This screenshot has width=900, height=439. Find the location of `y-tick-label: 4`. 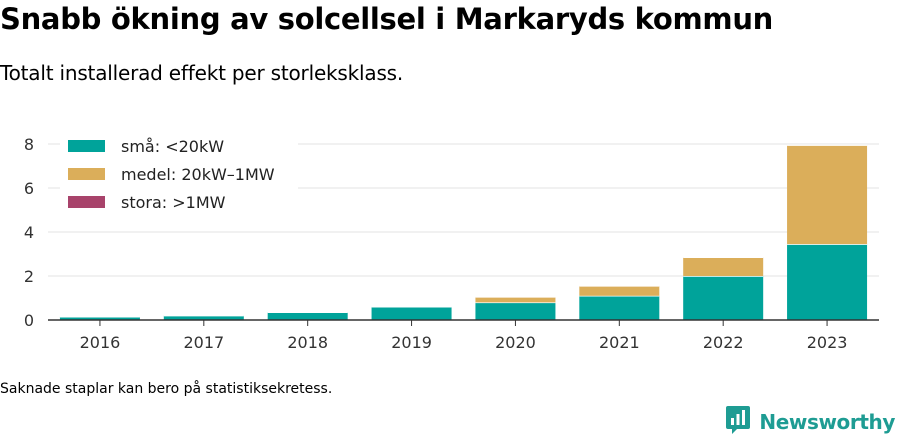

y-tick-label: 4 is located at coordinates (29, 232).